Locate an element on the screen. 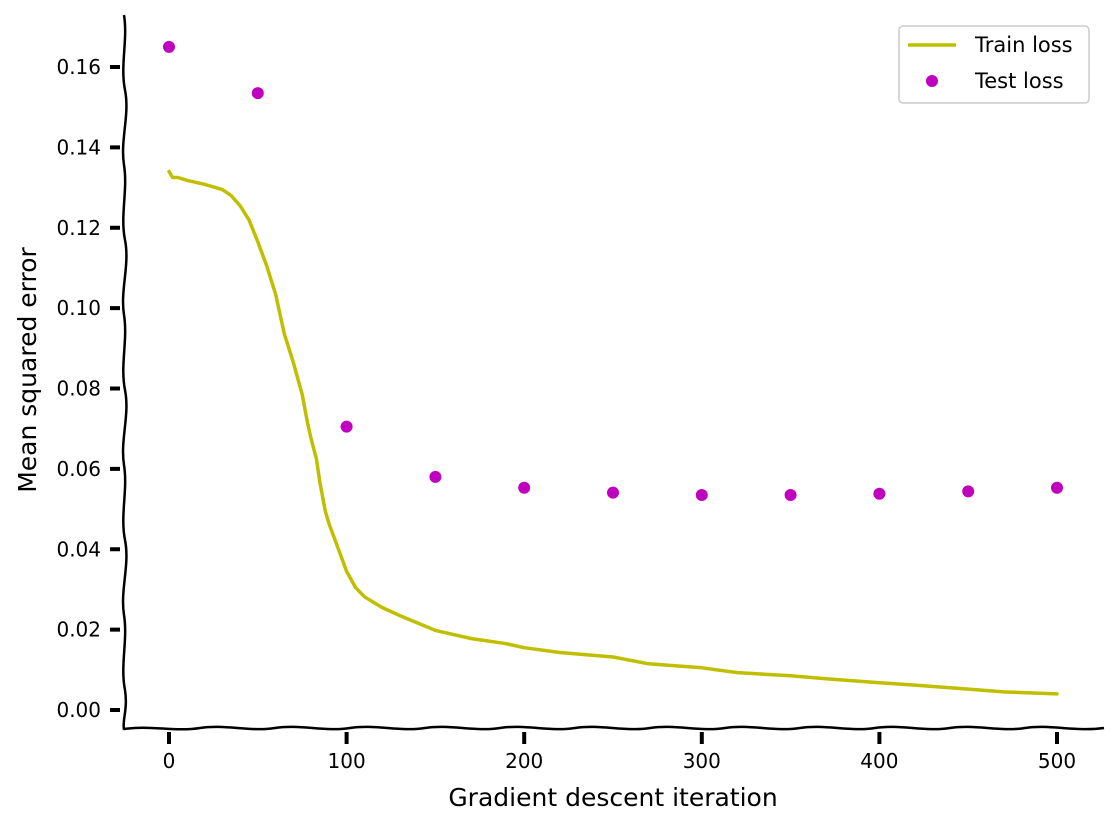 This screenshot has width=1116, height=832. y-axis-label: Mean squared error is located at coordinates (27, 369).